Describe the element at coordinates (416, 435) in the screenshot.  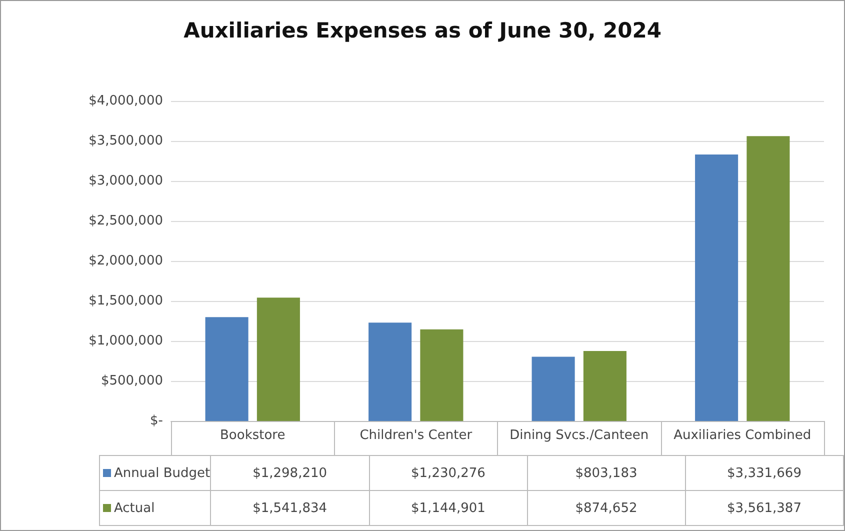
I see `x-tick-label: Children's Center` at that location.